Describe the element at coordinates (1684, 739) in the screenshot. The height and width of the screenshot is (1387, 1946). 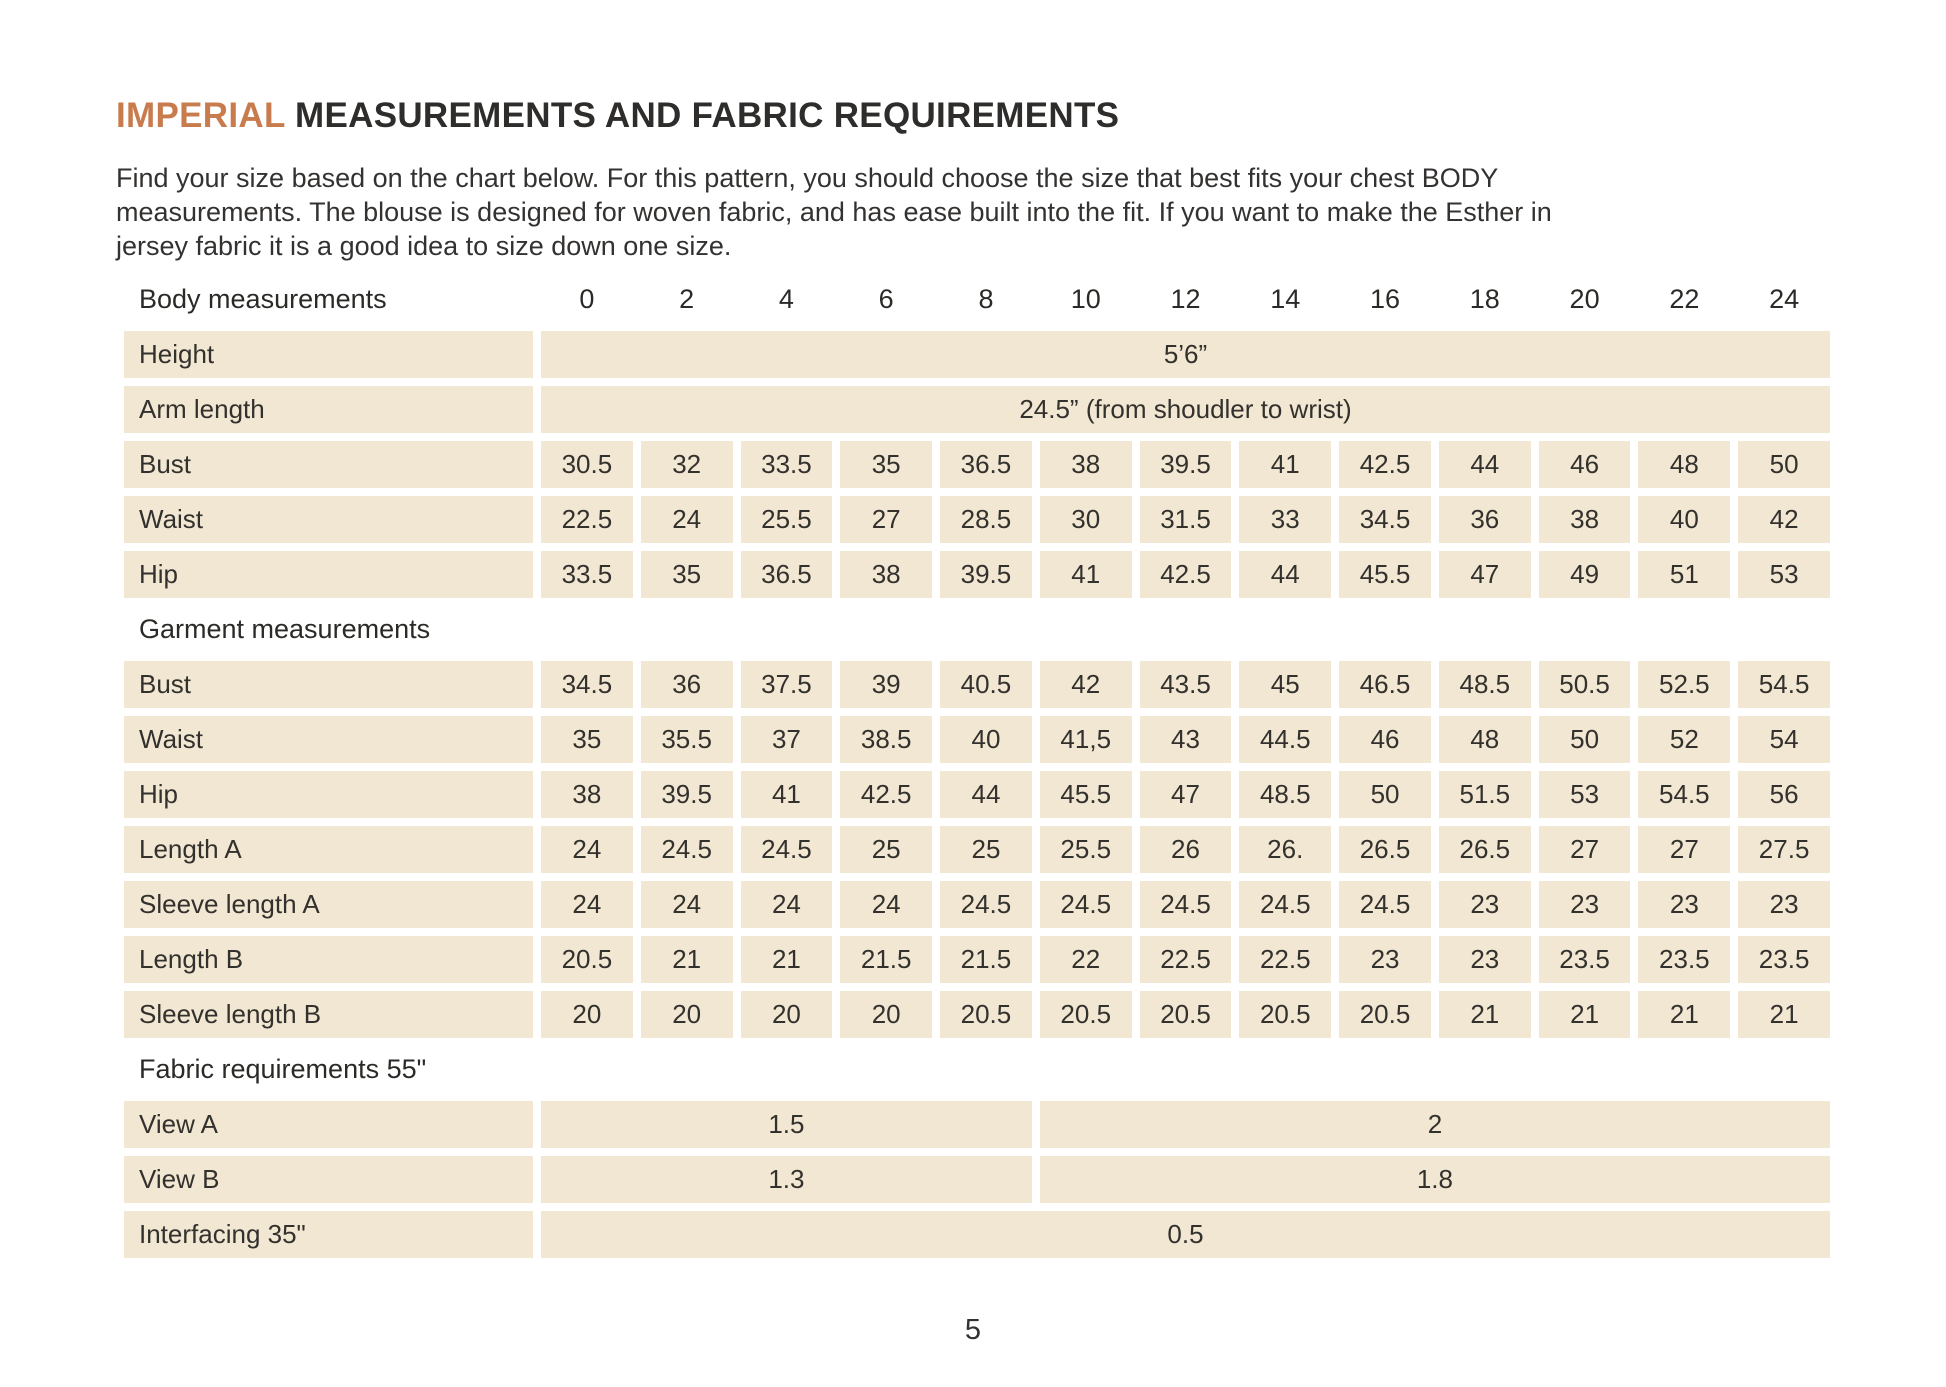
I see `size-value-cell: 52` at that location.